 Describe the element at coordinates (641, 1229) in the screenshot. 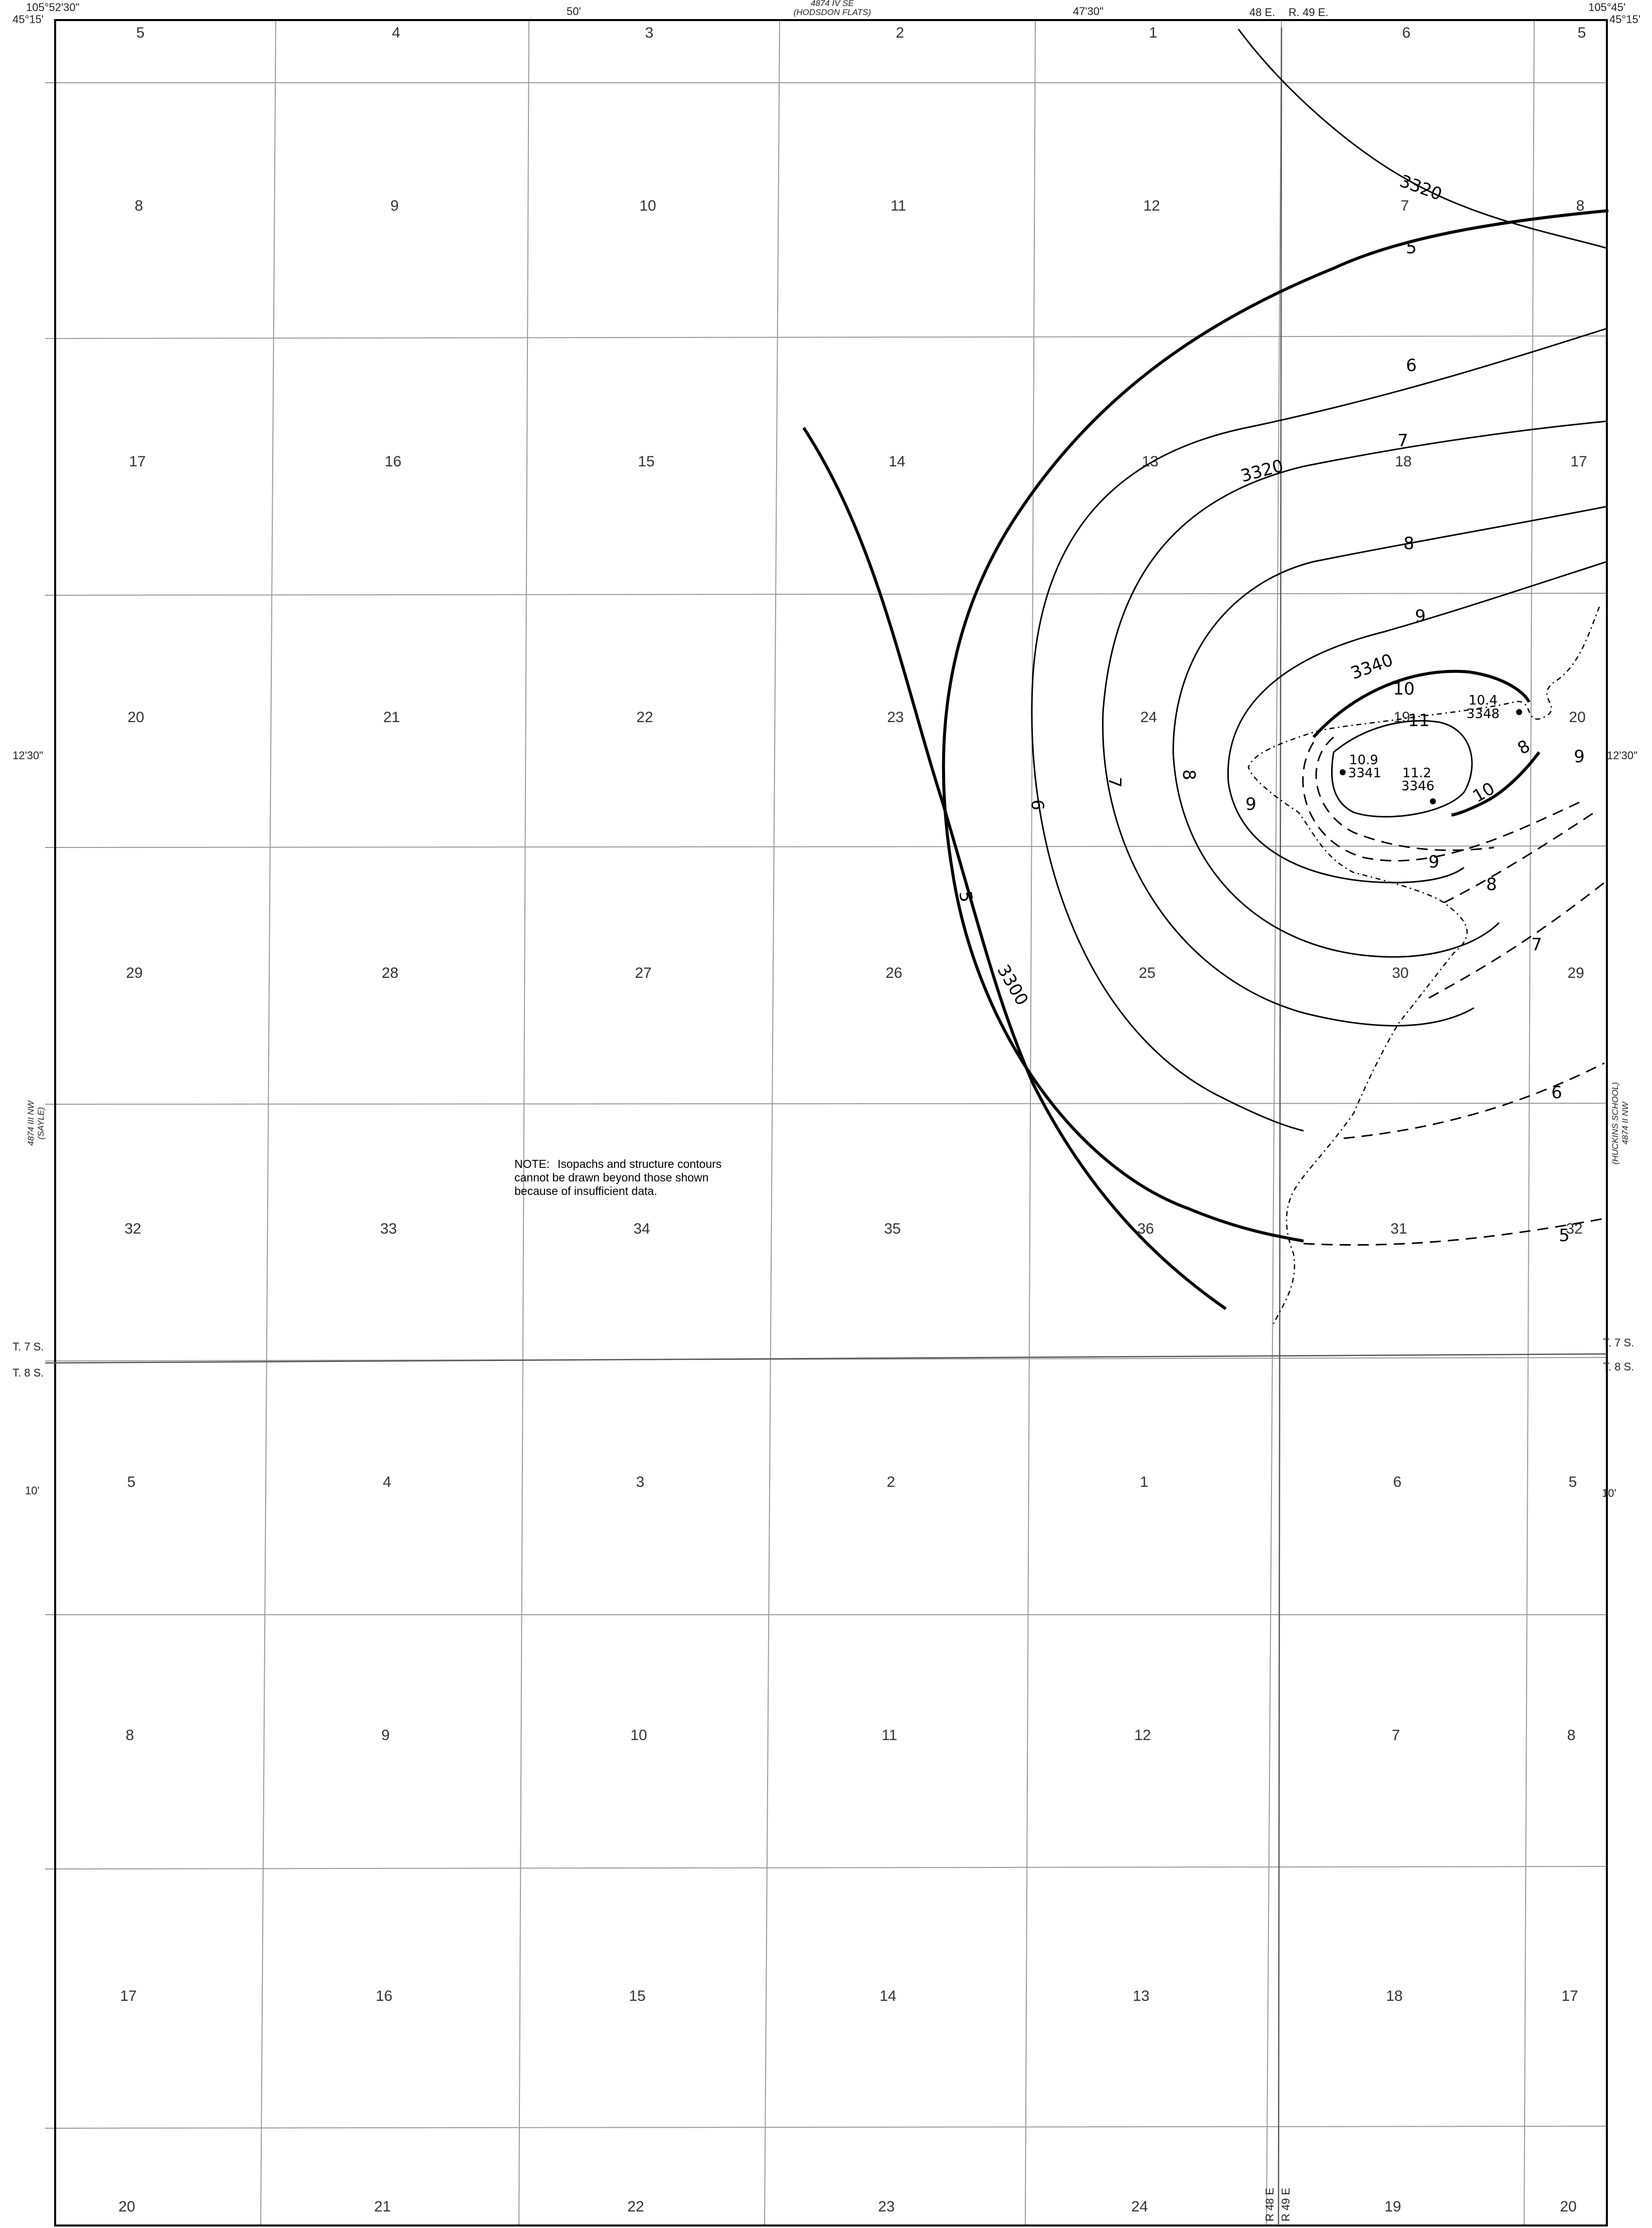

I see `section-number: 34` at that location.